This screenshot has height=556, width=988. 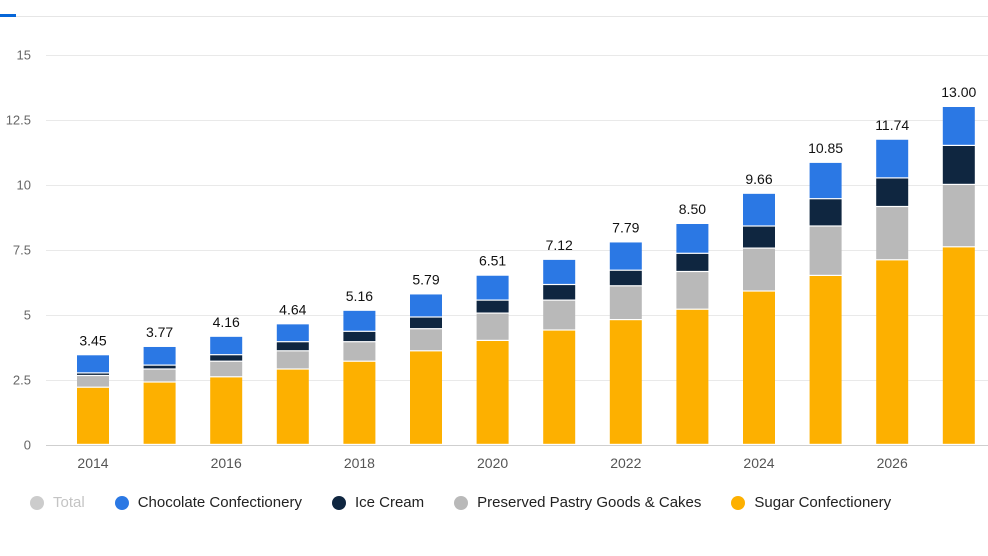 I want to click on bar-preserved-pastry-goods-cakes-2019, so click(x=426, y=340).